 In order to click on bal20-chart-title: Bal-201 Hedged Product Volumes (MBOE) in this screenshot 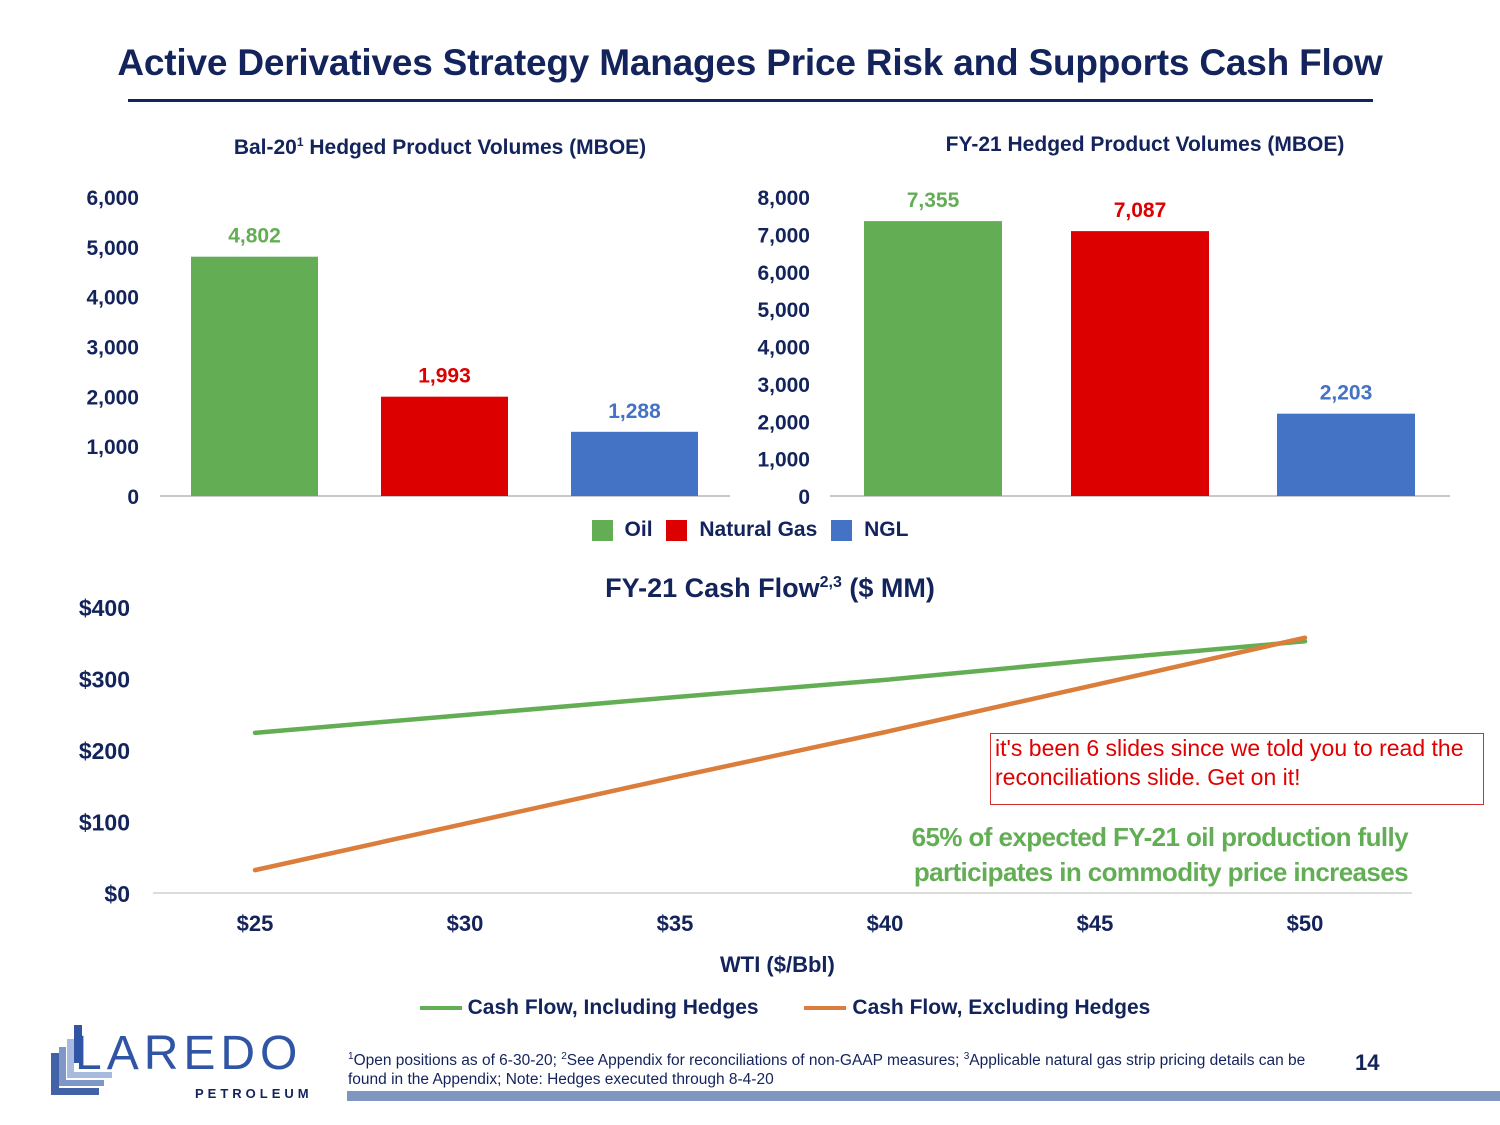, I will do `click(440, 147)`.